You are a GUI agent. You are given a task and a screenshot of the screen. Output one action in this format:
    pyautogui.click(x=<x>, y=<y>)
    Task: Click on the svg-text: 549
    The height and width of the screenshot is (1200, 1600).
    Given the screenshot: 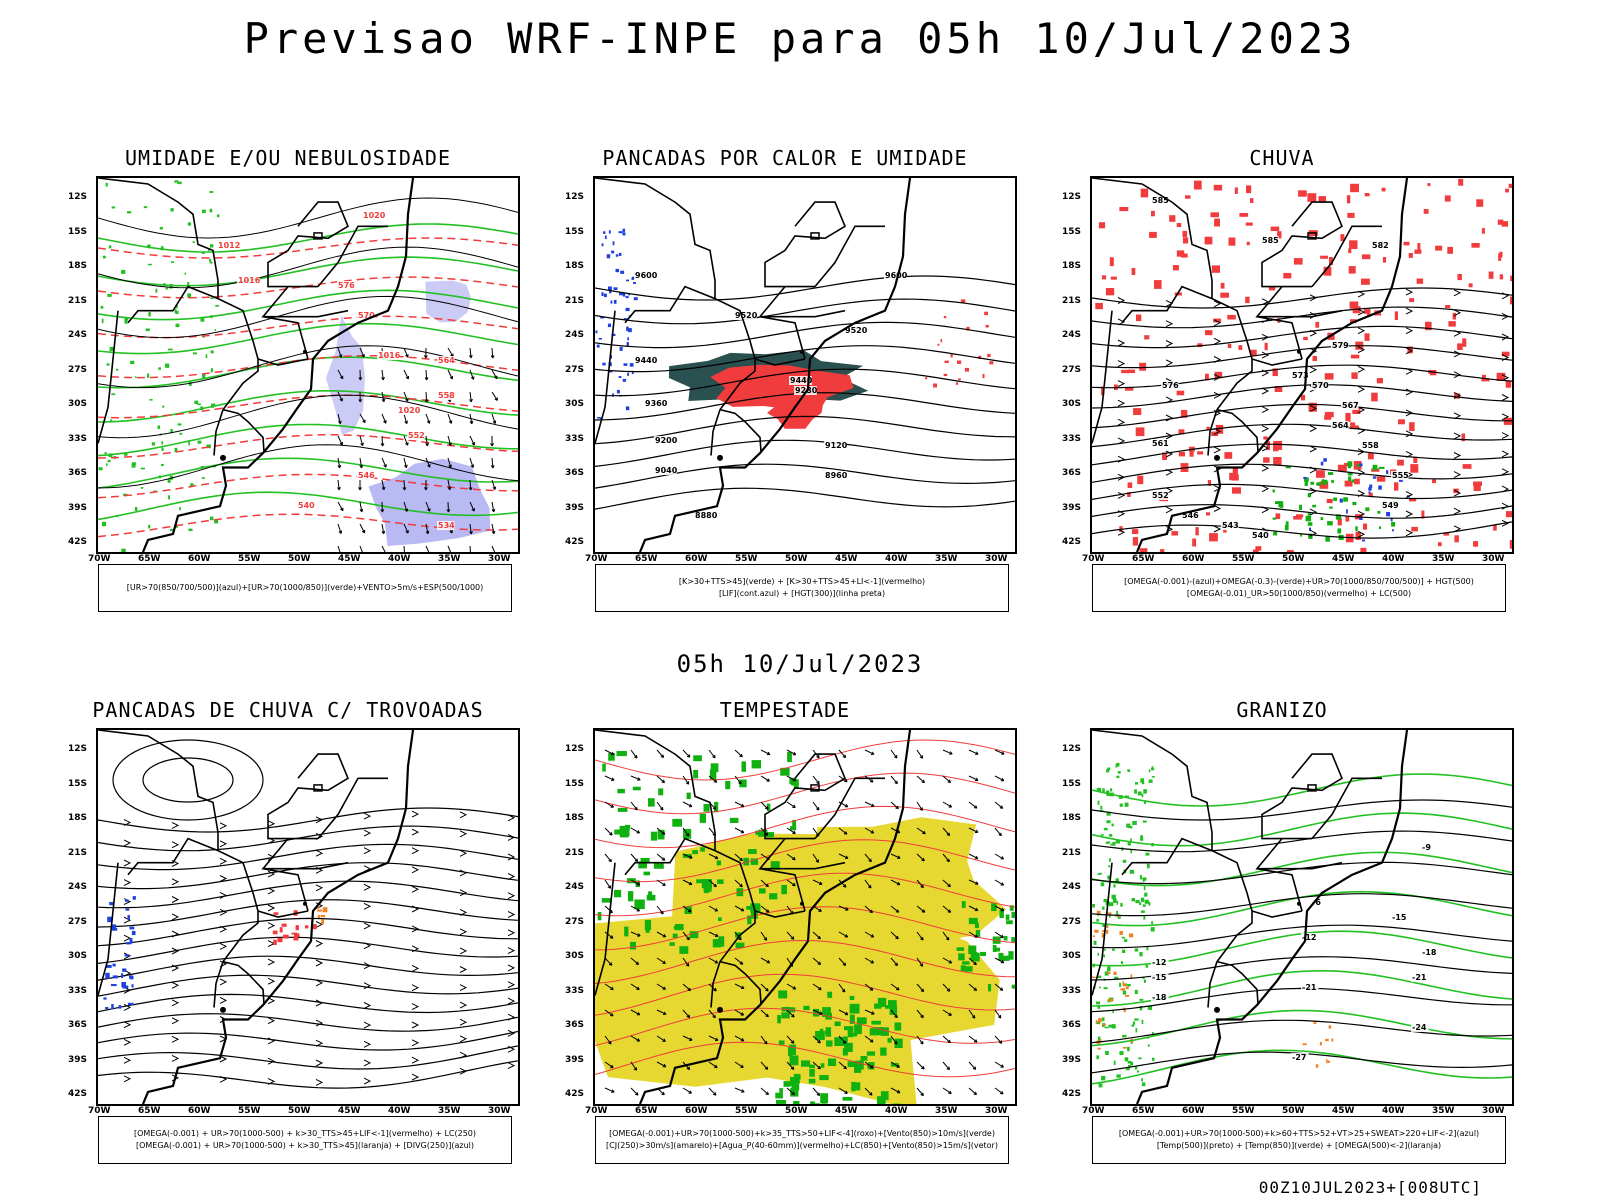 What is the action you would take?
    pyautogui.click(x=1390, y=505)
    